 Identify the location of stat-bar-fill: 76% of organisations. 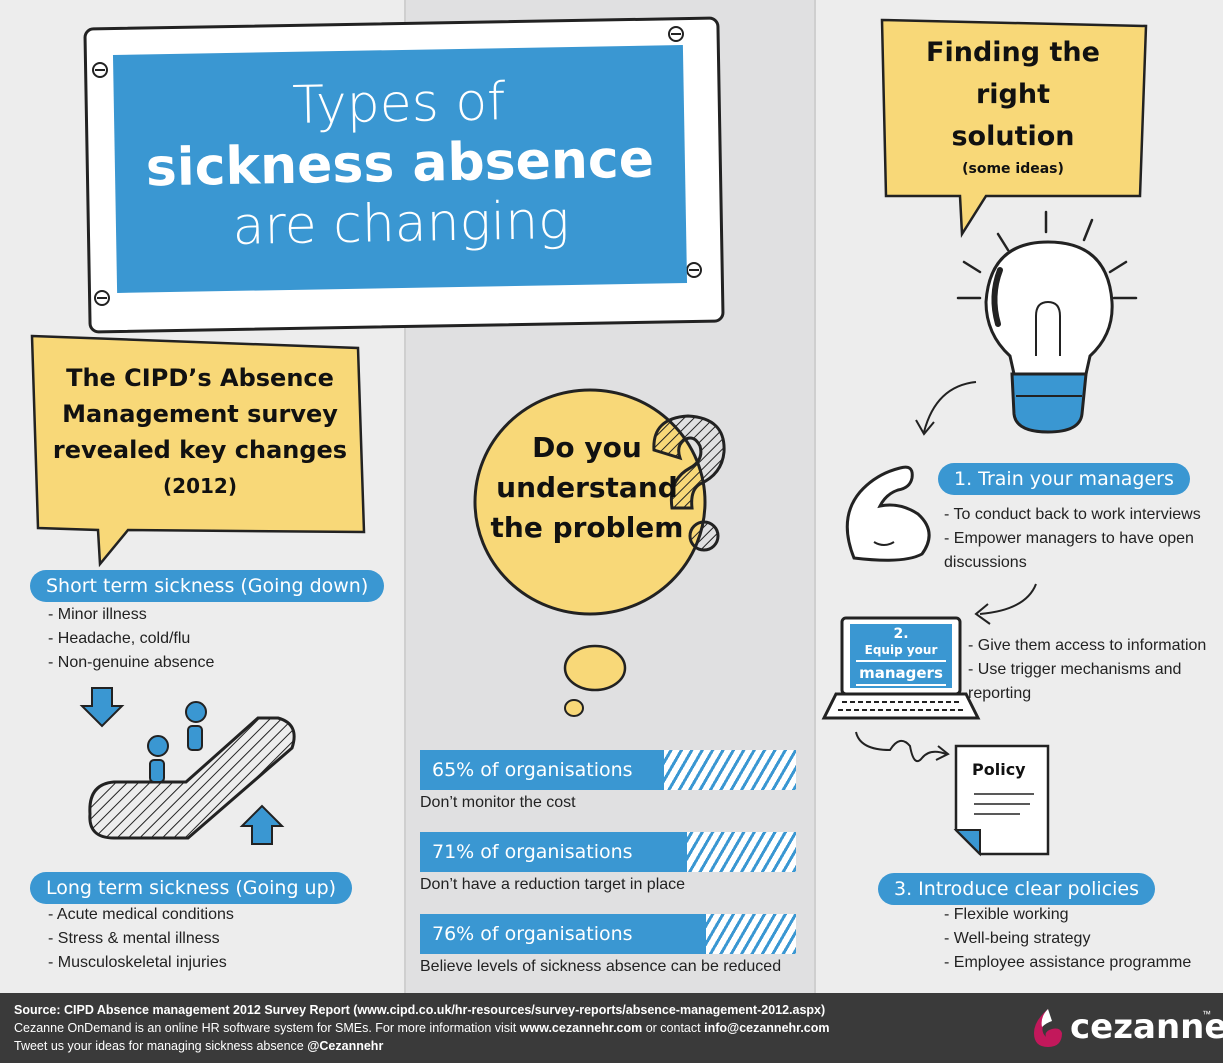
(563, 934).